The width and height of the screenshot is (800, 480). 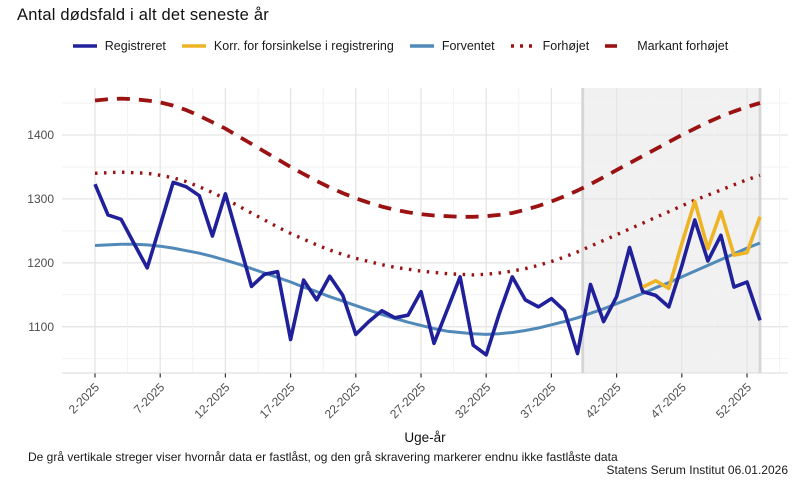 What do you see at coordinates (143, 15) in the screenshot?
I see `chart-title: Antal dødsfald i alt det seneste år` at bounding box center [143, 15].